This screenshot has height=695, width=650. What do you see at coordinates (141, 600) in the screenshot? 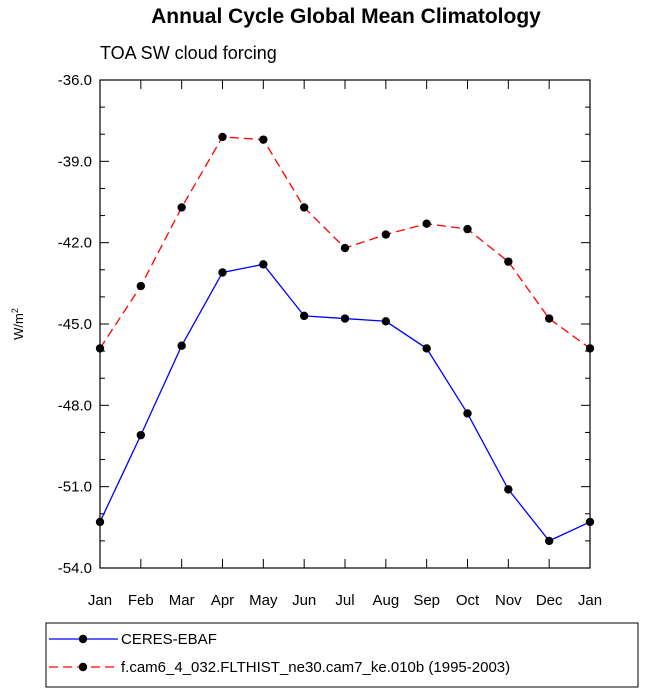
I see `x-tick-label: Feb` at bounding box center [141, 600].